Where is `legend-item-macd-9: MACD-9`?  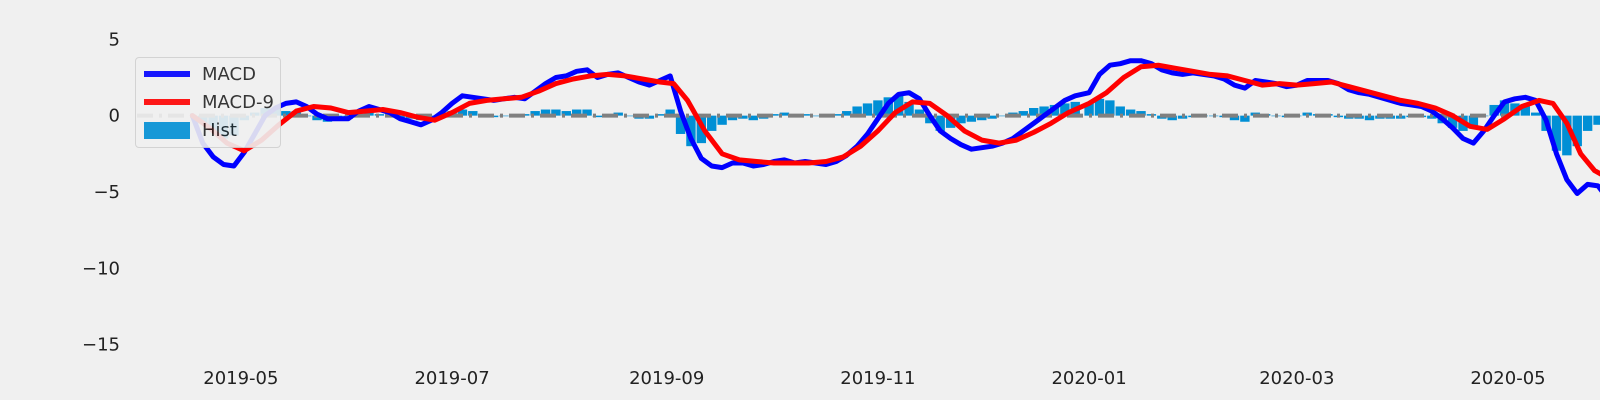
legend-item-macd-9: MACD-9 is located at coordinates (209, 102).